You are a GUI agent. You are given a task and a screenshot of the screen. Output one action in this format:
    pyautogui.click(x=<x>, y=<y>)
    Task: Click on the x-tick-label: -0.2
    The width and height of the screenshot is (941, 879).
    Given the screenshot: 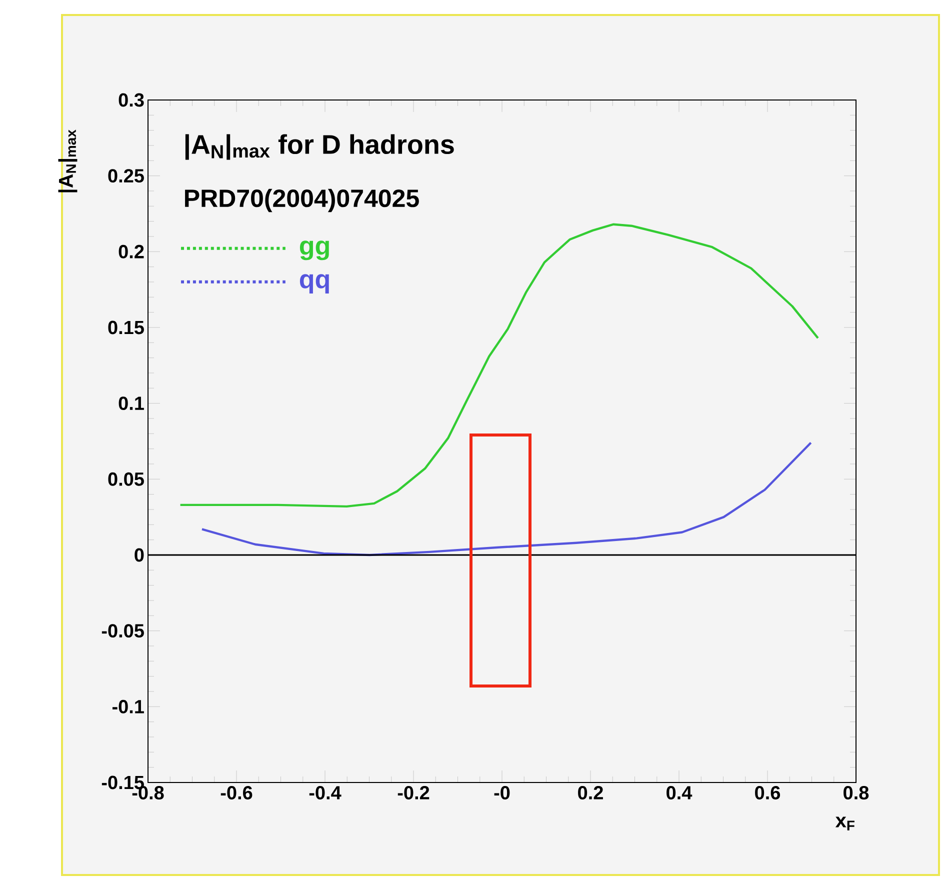 What is the action you would take?
    pyautogui.click(x=414, y=793)
    